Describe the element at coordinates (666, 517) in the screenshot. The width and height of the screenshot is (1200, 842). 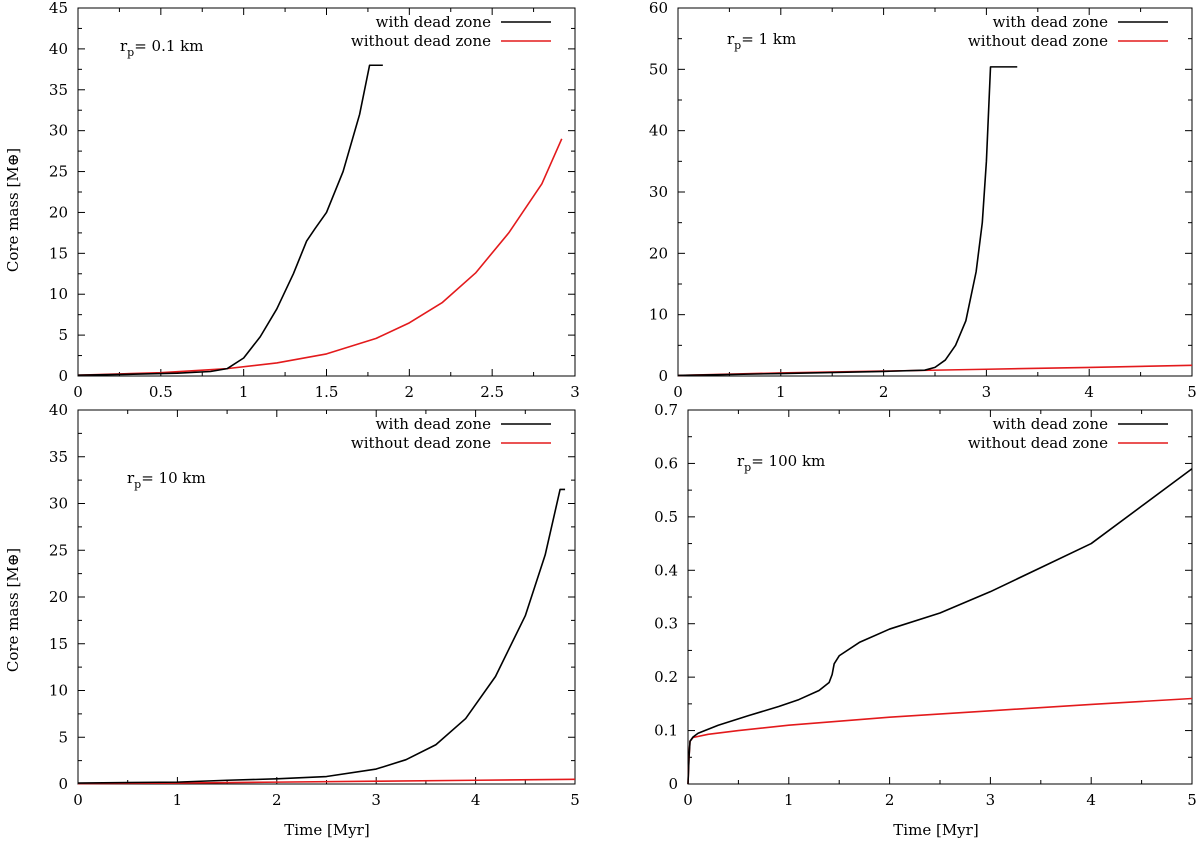
I see `y-tick-label: 0.5` at that location.